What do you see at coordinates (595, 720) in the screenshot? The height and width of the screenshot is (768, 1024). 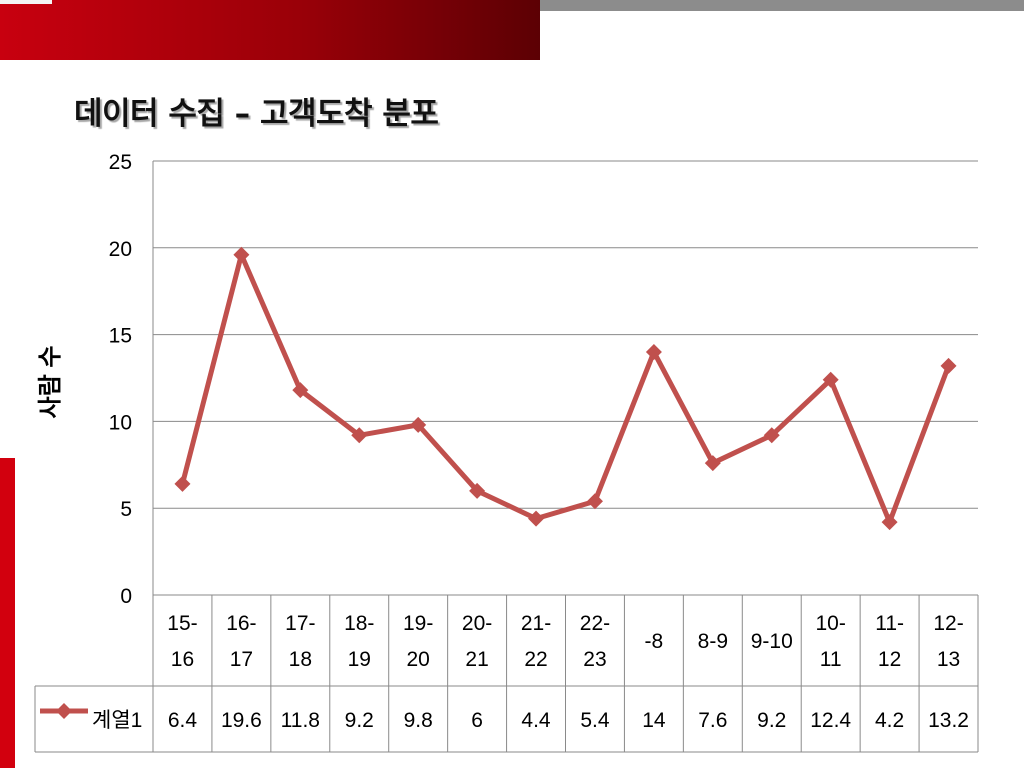 I see `data-table-value: 5.4` at bounding box center [595, 720].